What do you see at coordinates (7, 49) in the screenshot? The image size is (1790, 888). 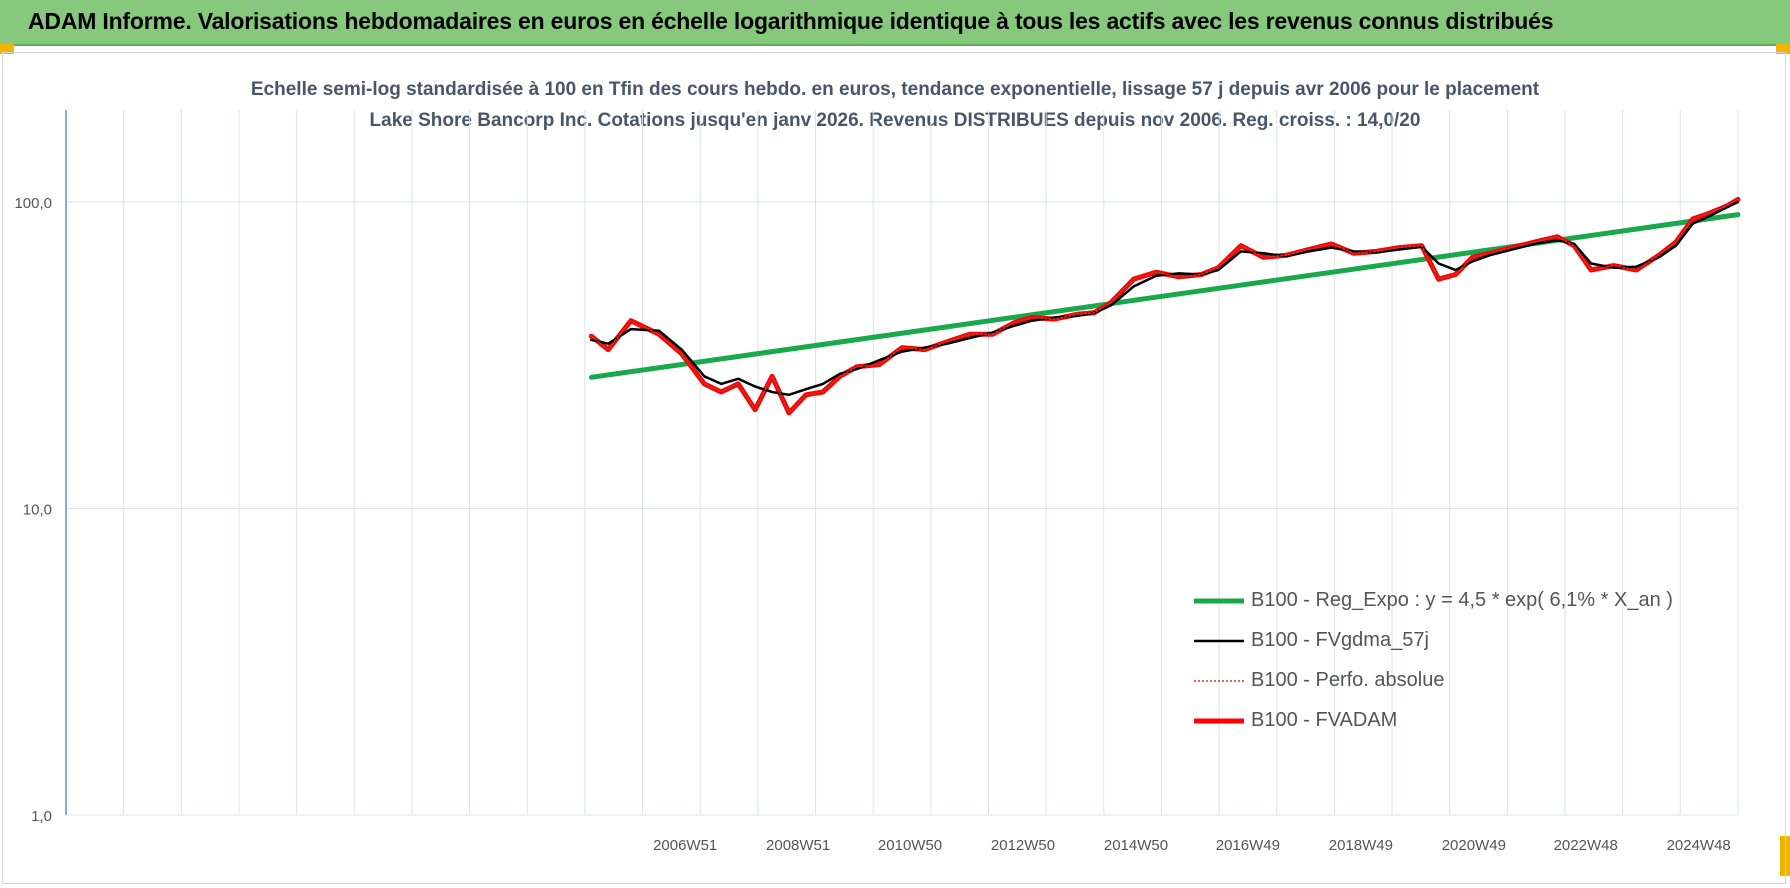 I see `corner-marker-left` at bounding box center [7, 49].